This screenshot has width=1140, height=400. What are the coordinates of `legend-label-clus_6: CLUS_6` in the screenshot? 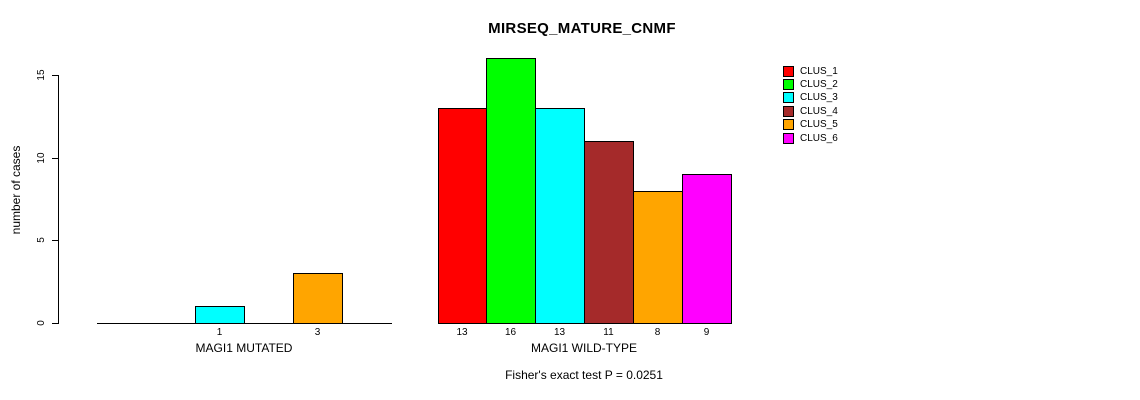 It's located at (819, 138).